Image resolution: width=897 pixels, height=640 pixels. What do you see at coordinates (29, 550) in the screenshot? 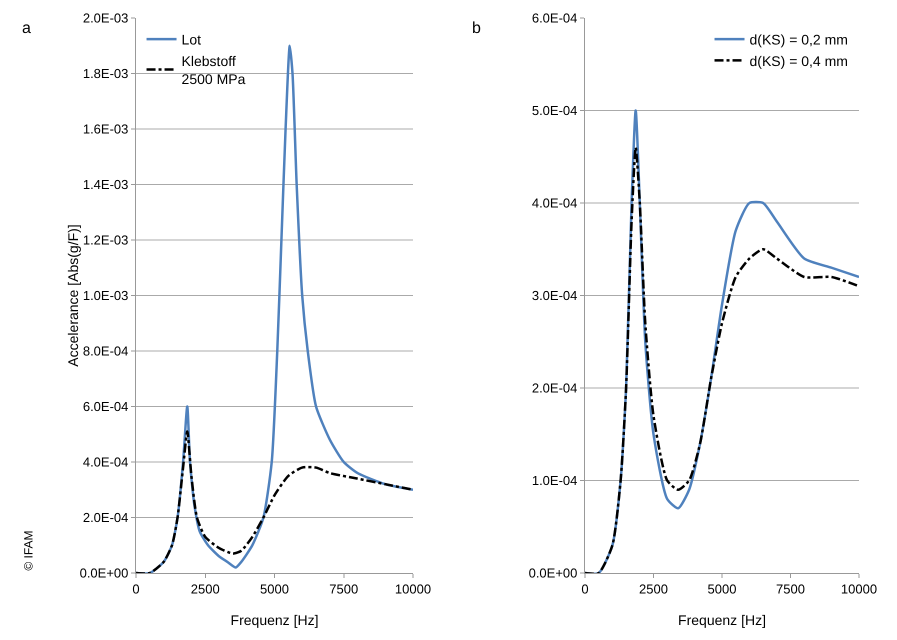
I see `text: © IFAM` at bounding box center [29, 550].